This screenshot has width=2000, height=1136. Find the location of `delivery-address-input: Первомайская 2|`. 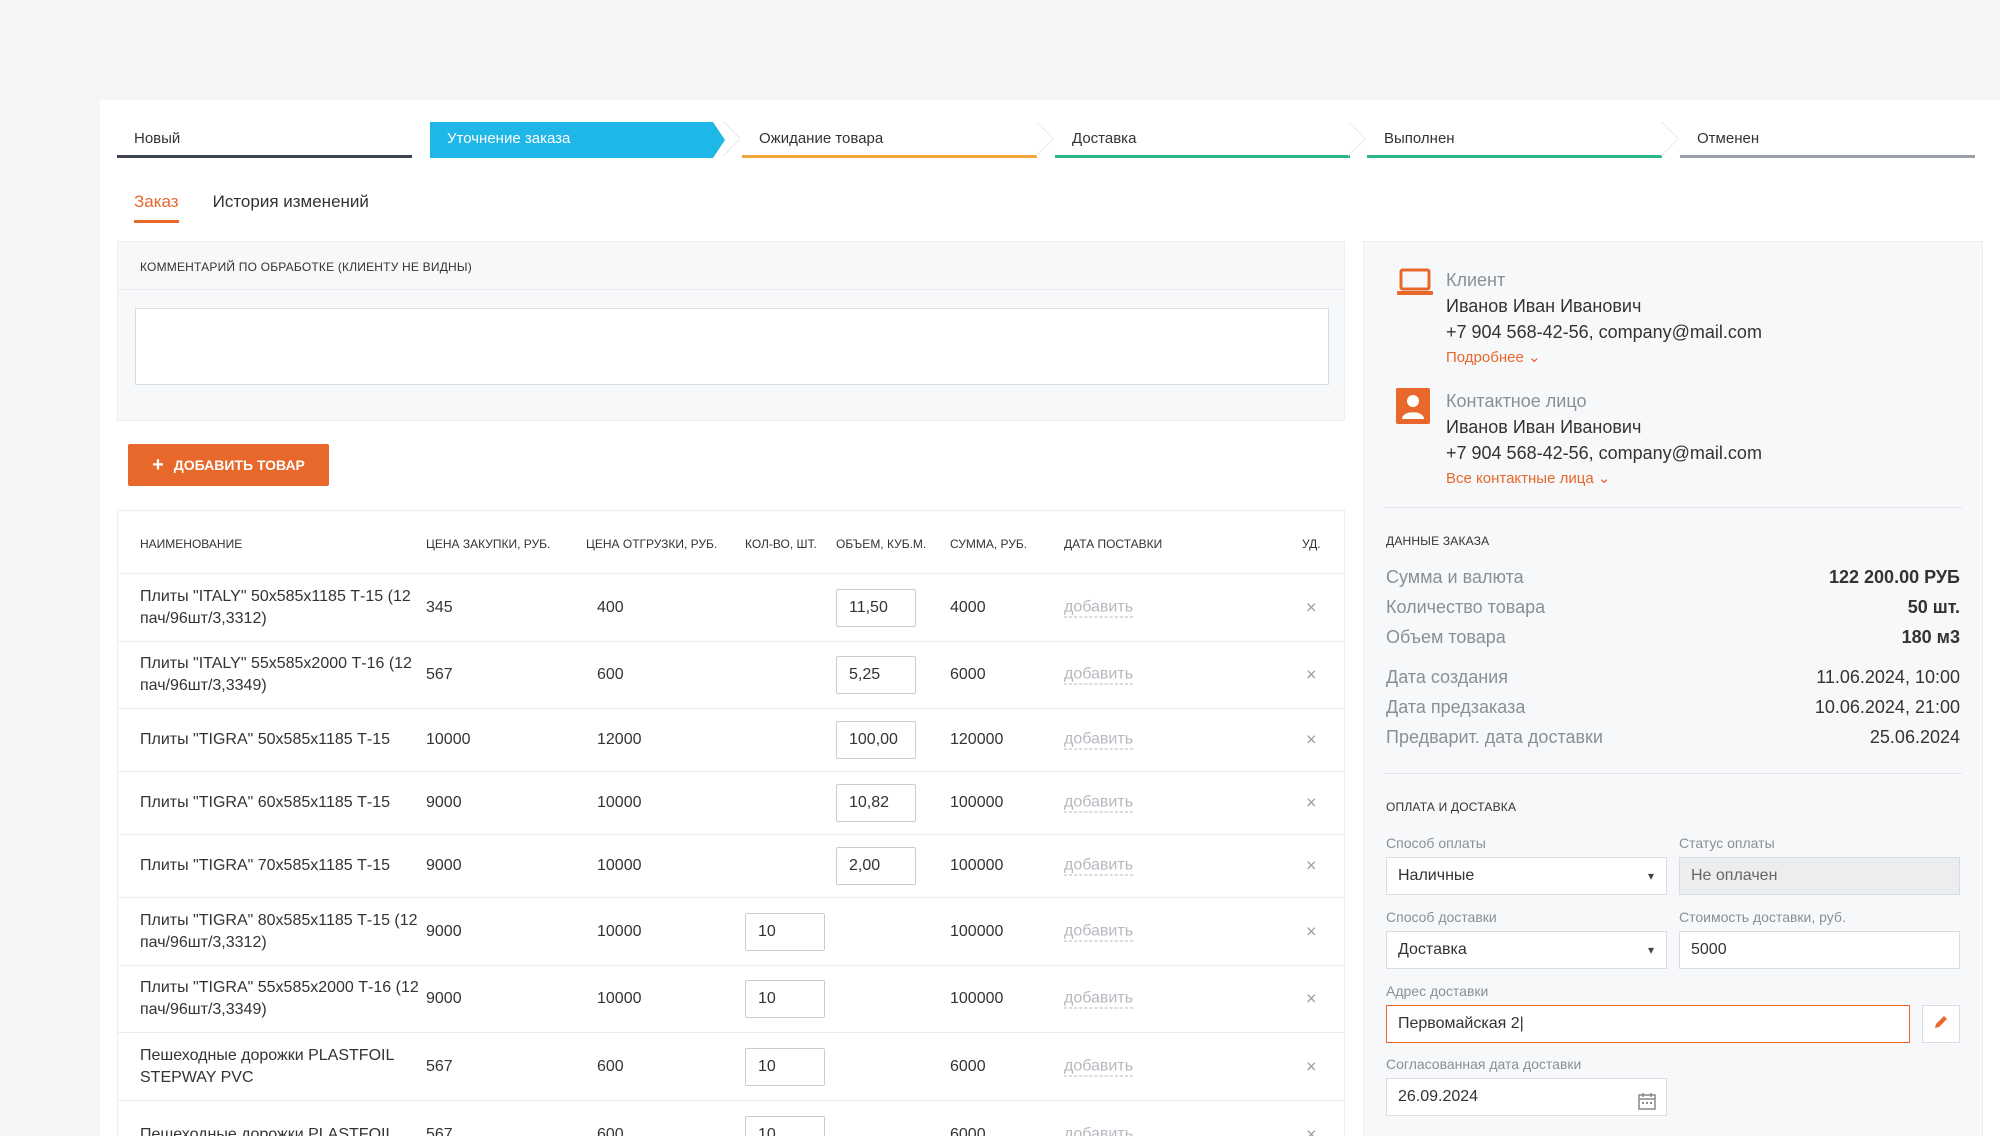

delivery-address-input: Первомайская 2| is located at coordinates (1648, 1024).